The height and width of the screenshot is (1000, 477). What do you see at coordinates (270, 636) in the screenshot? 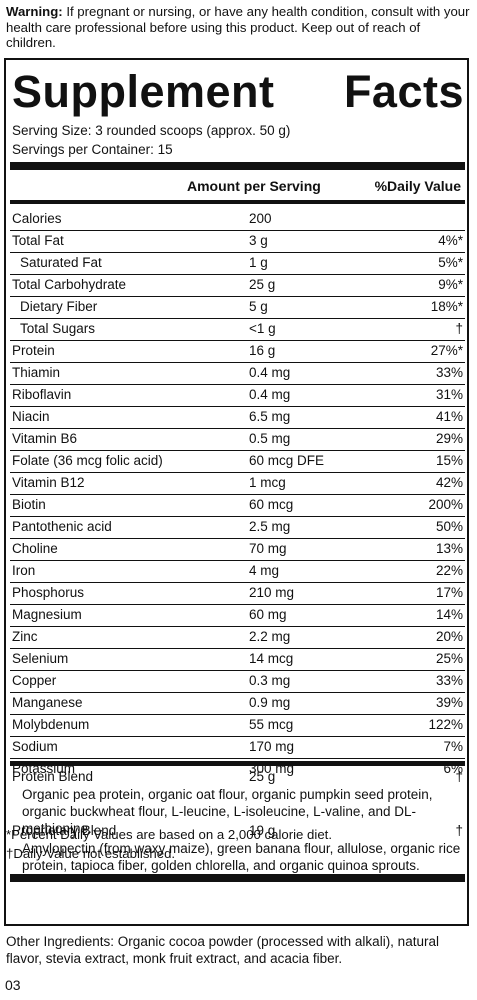
I see `nutrient-amount: 2.2 mg` at bounding box center [270, 636].